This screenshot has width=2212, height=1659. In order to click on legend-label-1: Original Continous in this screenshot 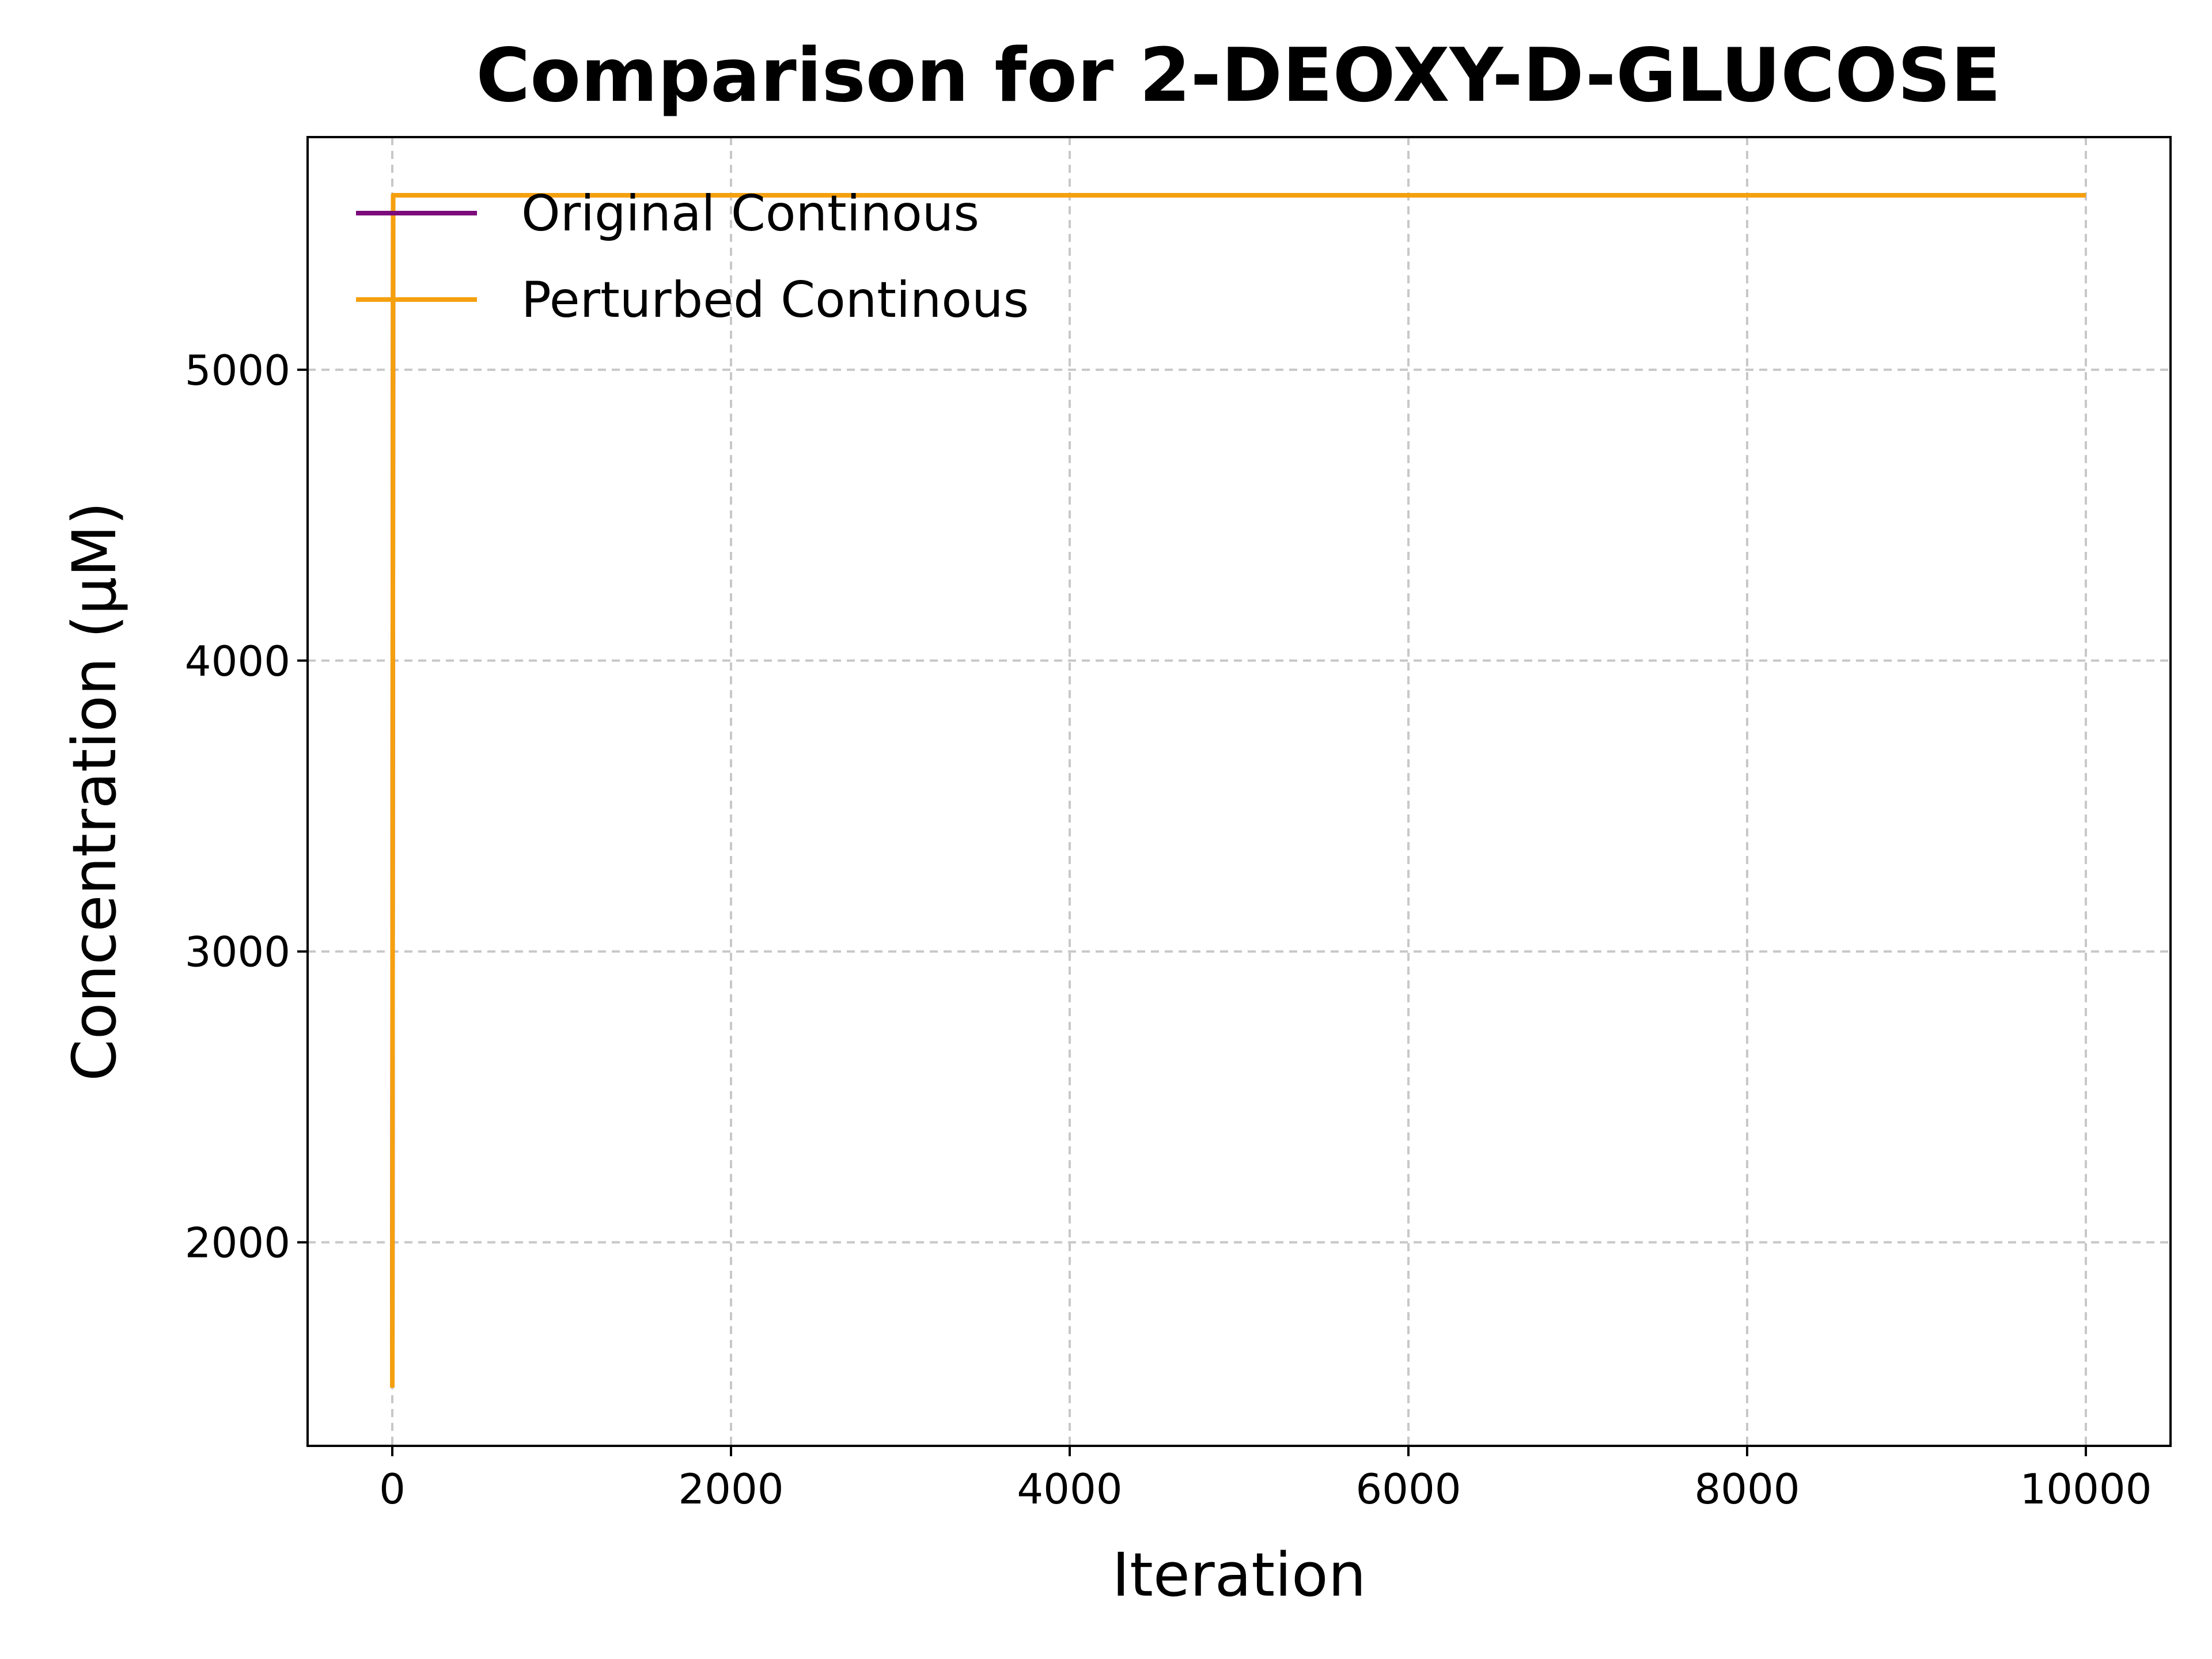, I will do `click(750, 214)`.